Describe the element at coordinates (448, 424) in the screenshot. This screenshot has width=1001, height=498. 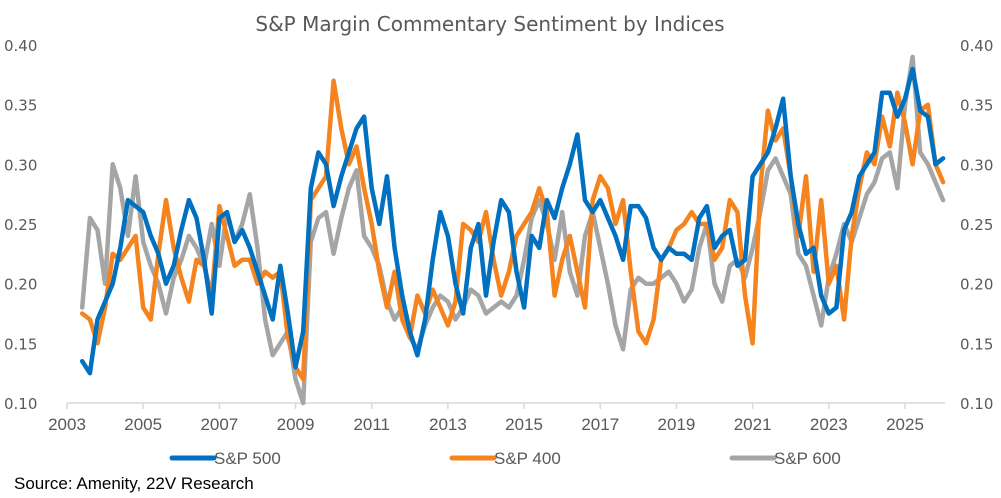
I see `x-tick-label: 2013` at that location.